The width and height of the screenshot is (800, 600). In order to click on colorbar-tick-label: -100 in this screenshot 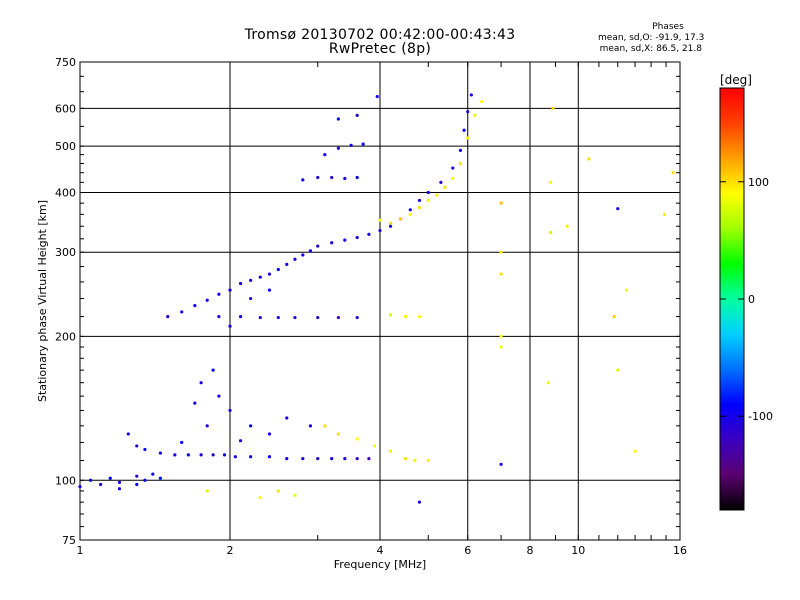, I will do `click(760, 416)`.